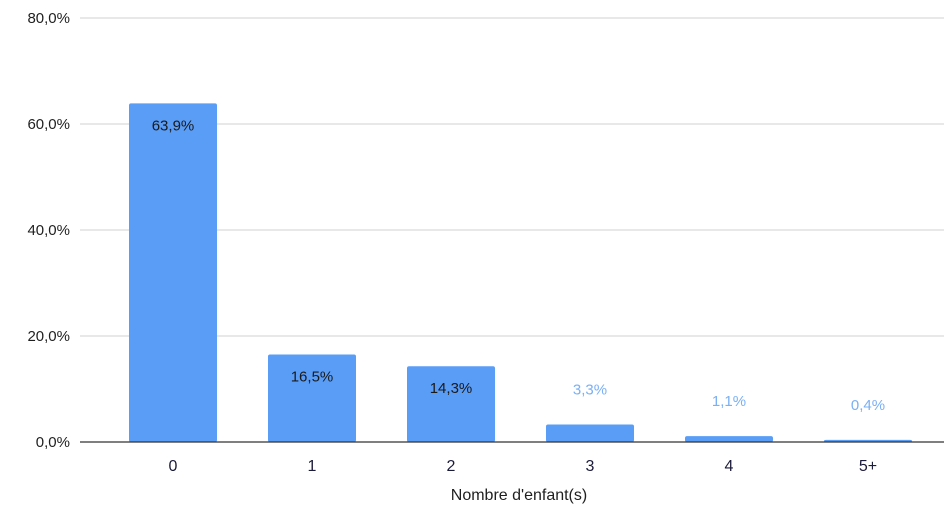 The image size is (946, 506). I want to click on x-axis-title: Nombre d'enfant(s), so click(519, 495).